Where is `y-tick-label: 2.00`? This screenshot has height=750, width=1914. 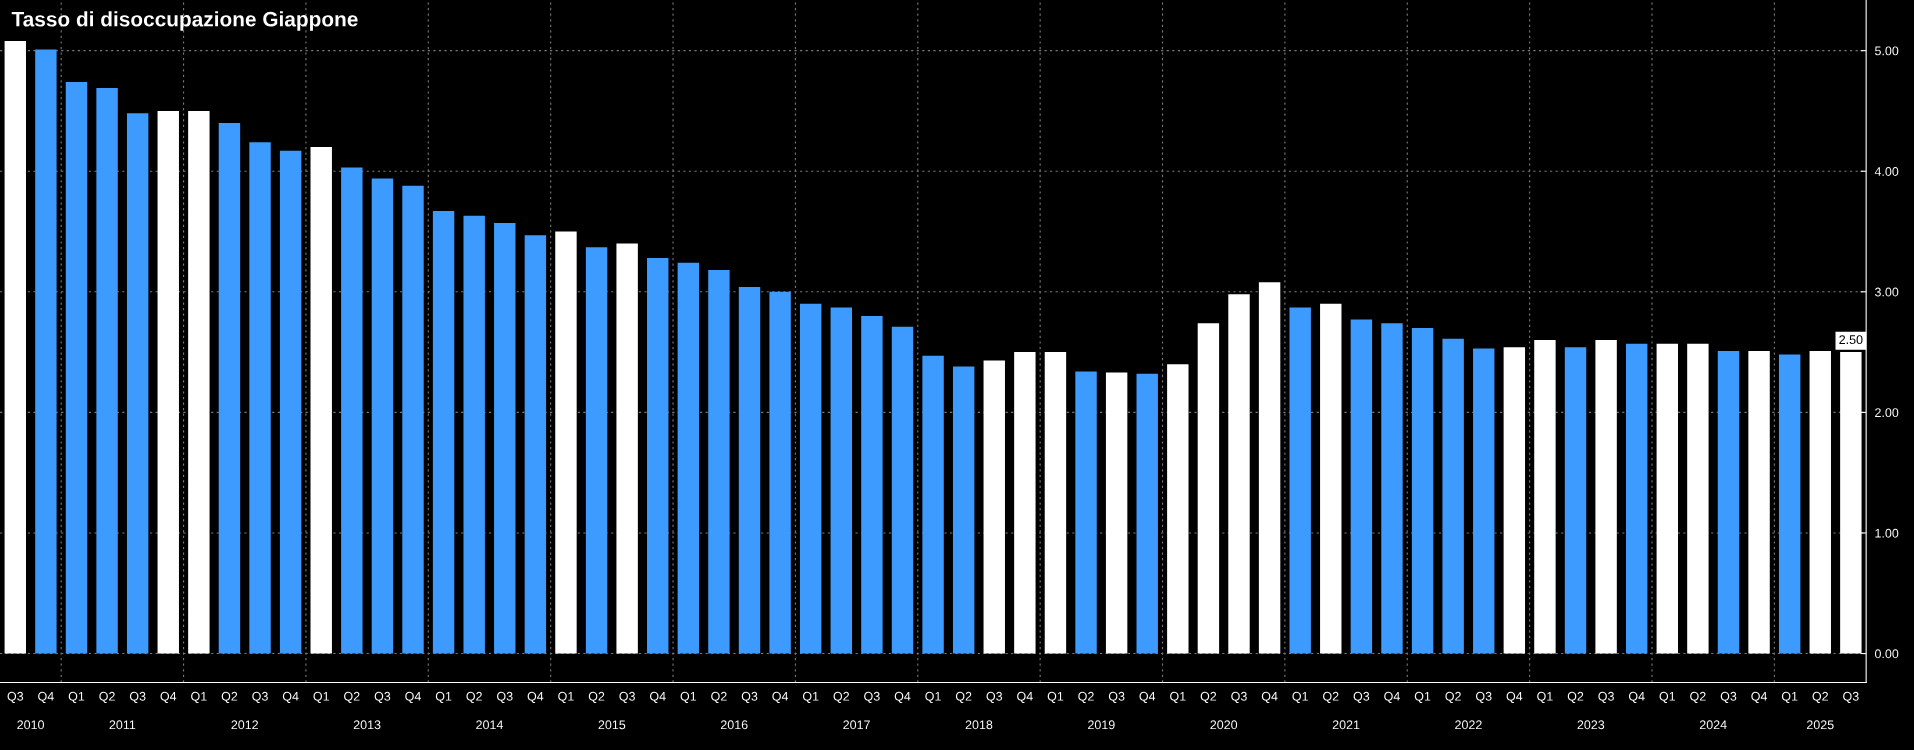
y-tick-label: 2.00 is located at coordinates (1887, 413).